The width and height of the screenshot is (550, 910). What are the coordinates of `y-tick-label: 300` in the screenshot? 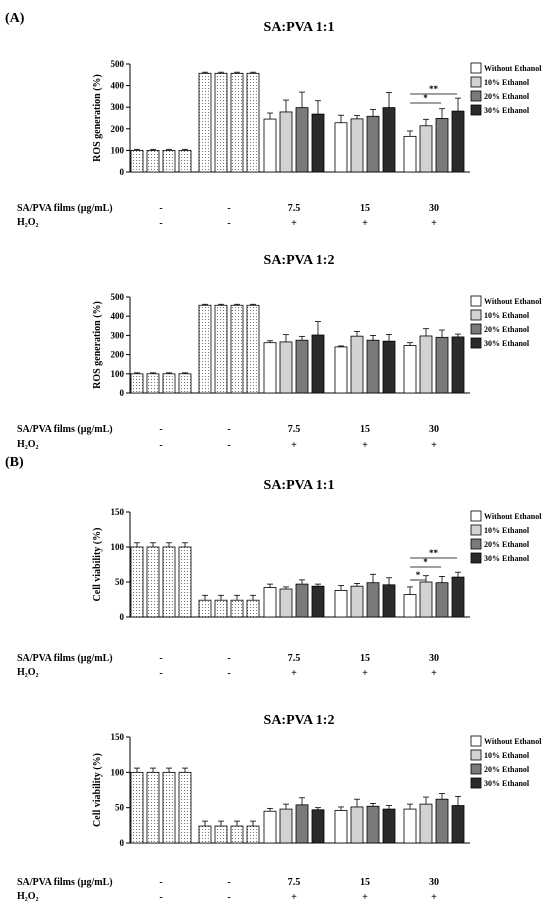 It's located at (118, 107).